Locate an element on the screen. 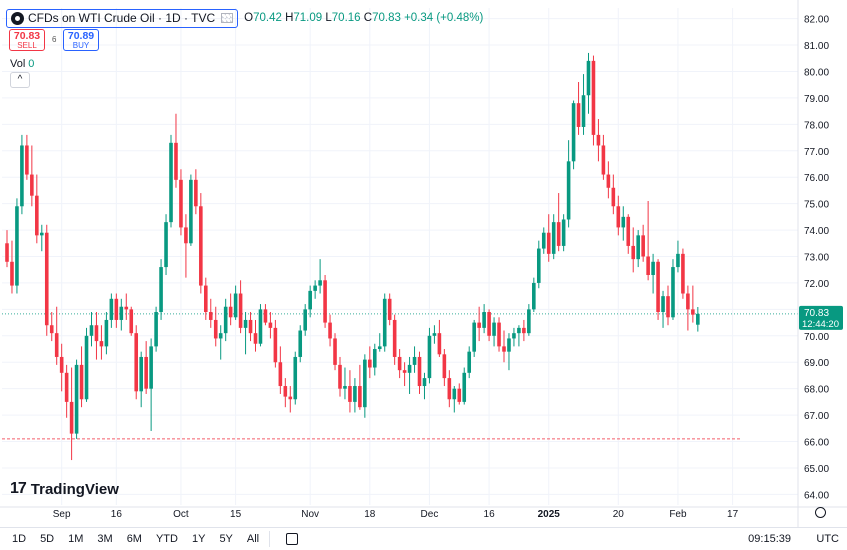 The image size is (847, 550). tradingview-logo: 17 TradingView is located at coordinates (64, 489).